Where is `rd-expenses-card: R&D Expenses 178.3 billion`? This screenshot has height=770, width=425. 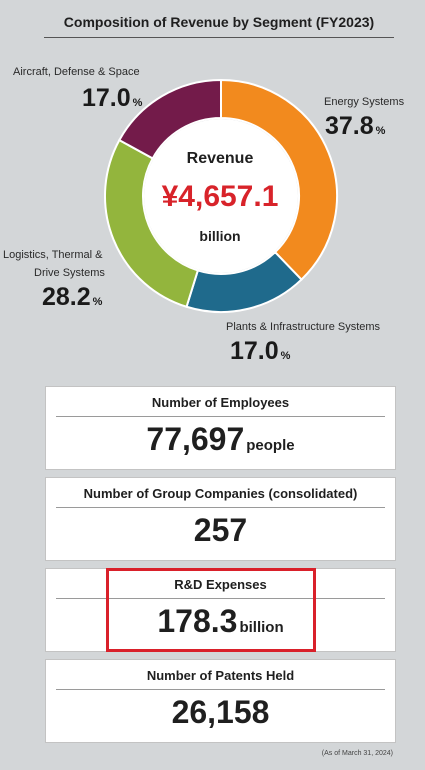 rd-expenses-card: R&D Expenses 178.3 billion is located at coordinates (220, 610).